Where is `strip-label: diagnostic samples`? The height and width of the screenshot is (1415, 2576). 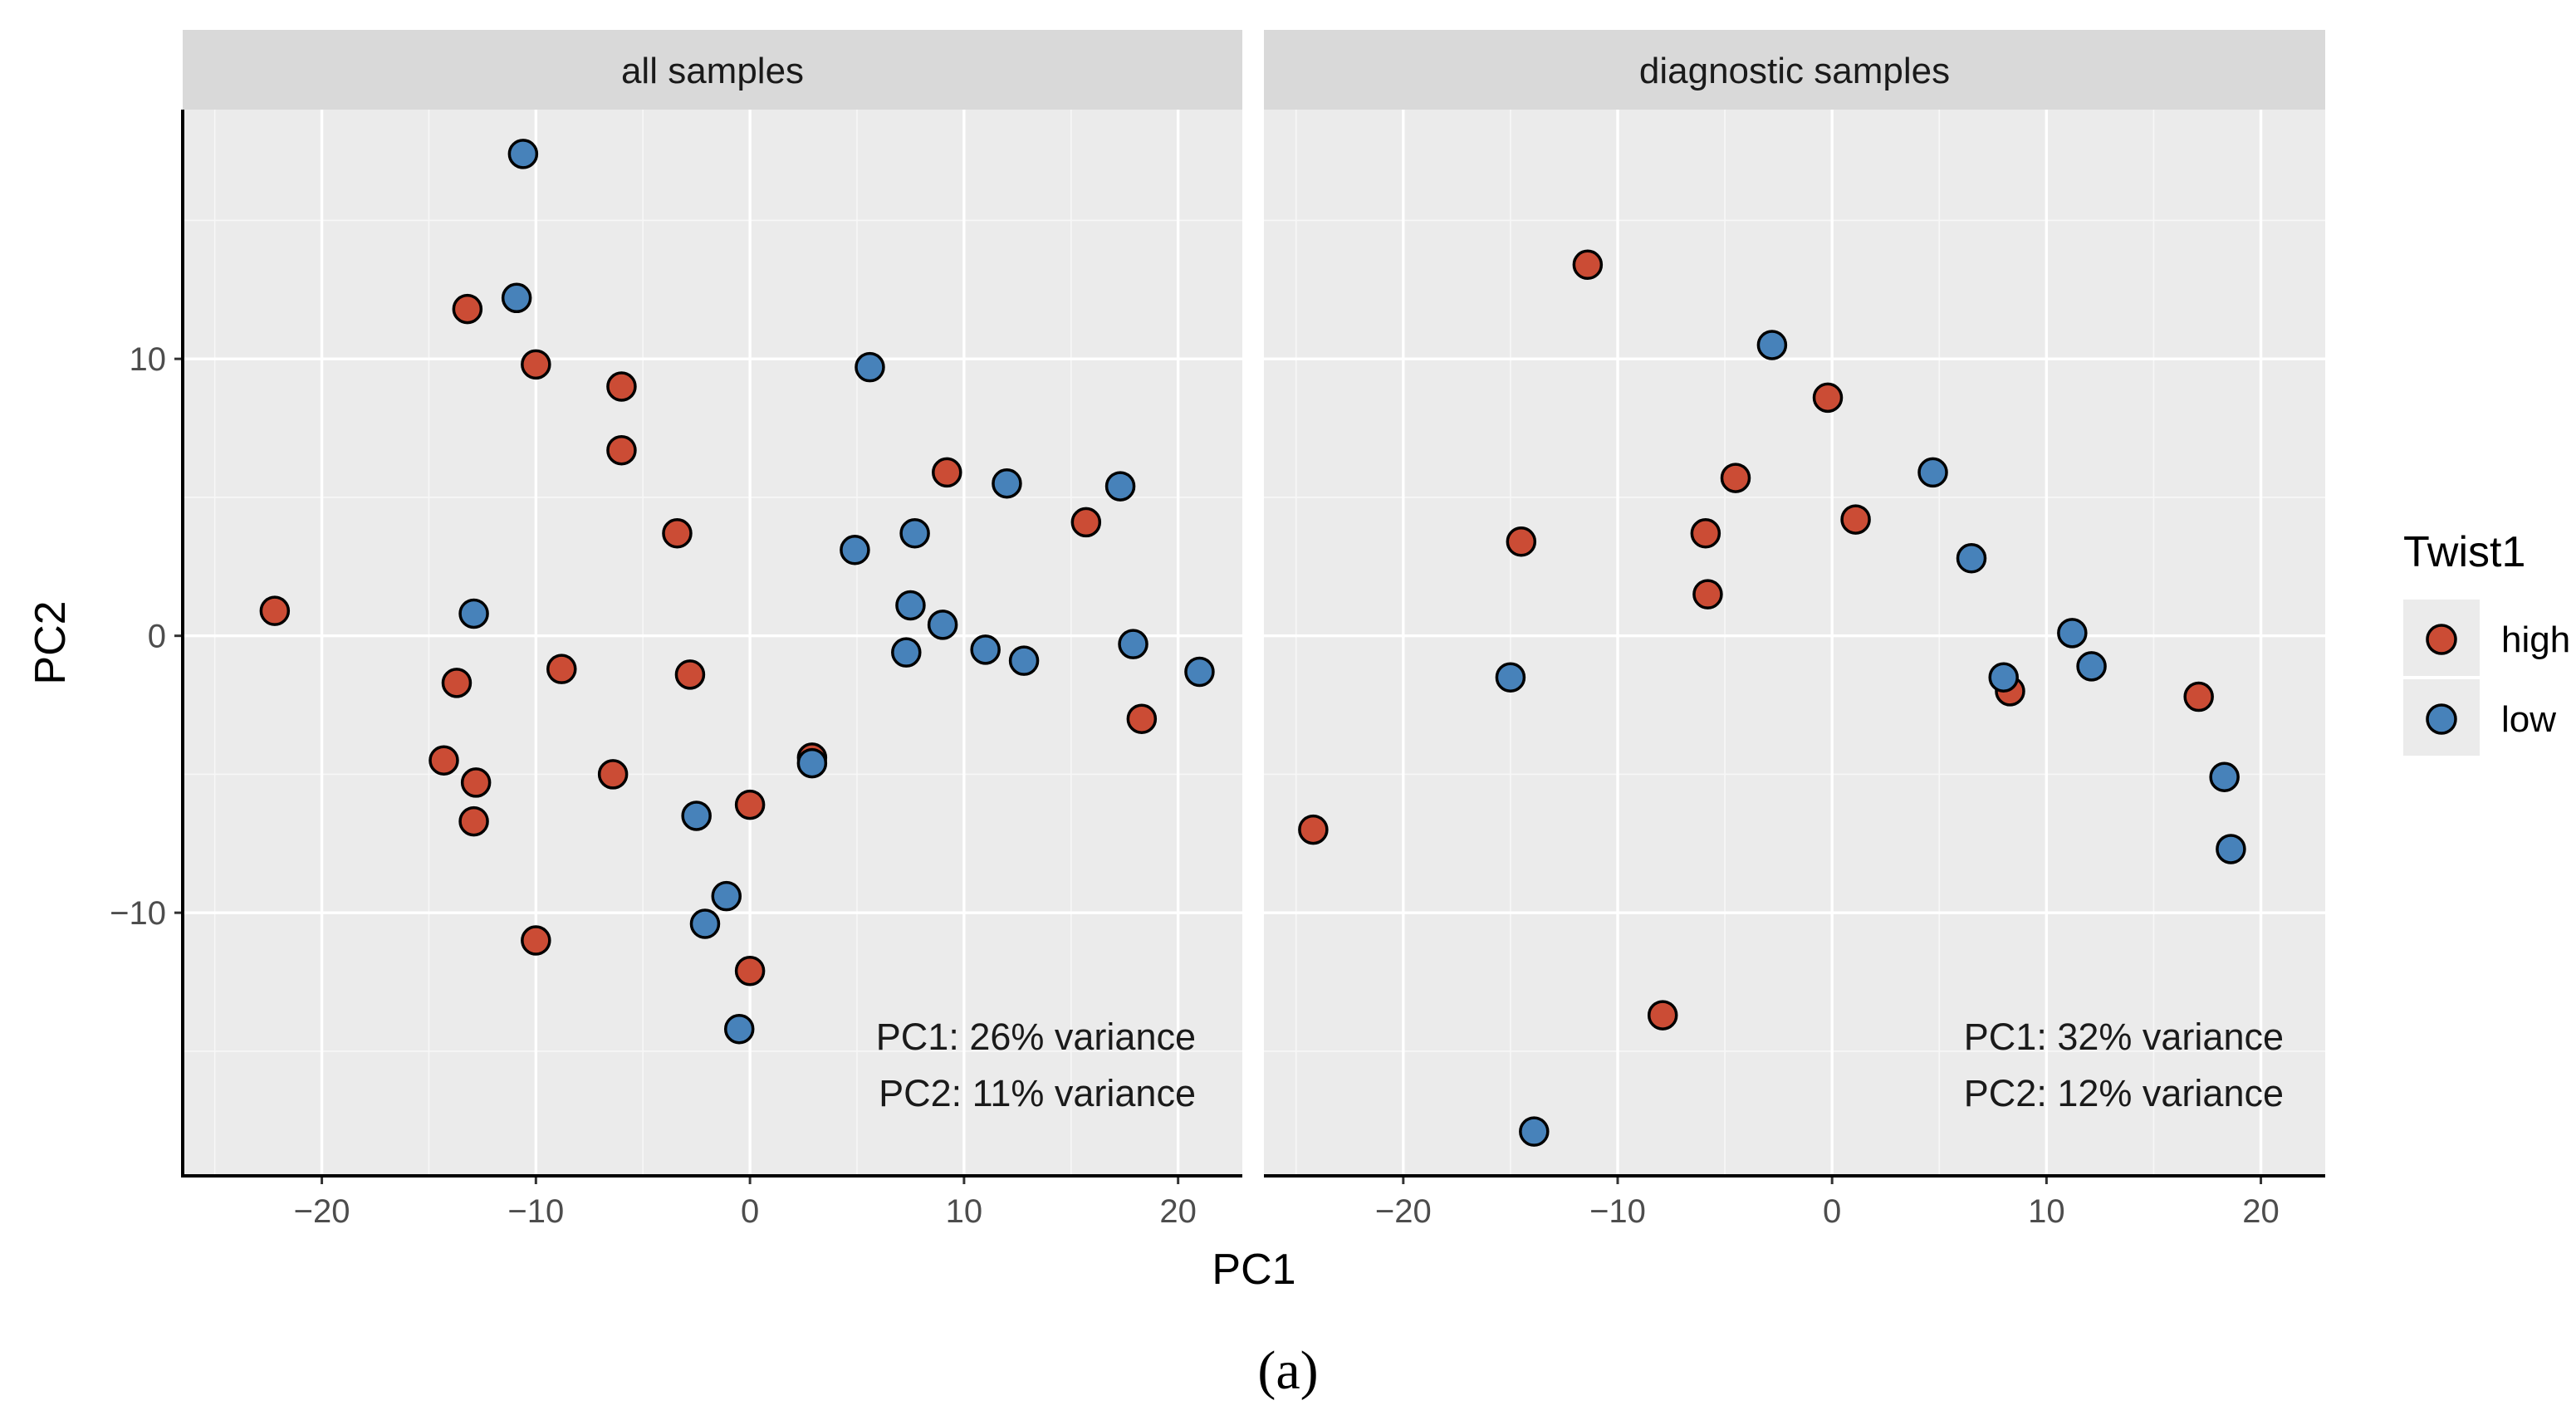 strip-label: diagnostic samples is located at coordinates (1795, 71).